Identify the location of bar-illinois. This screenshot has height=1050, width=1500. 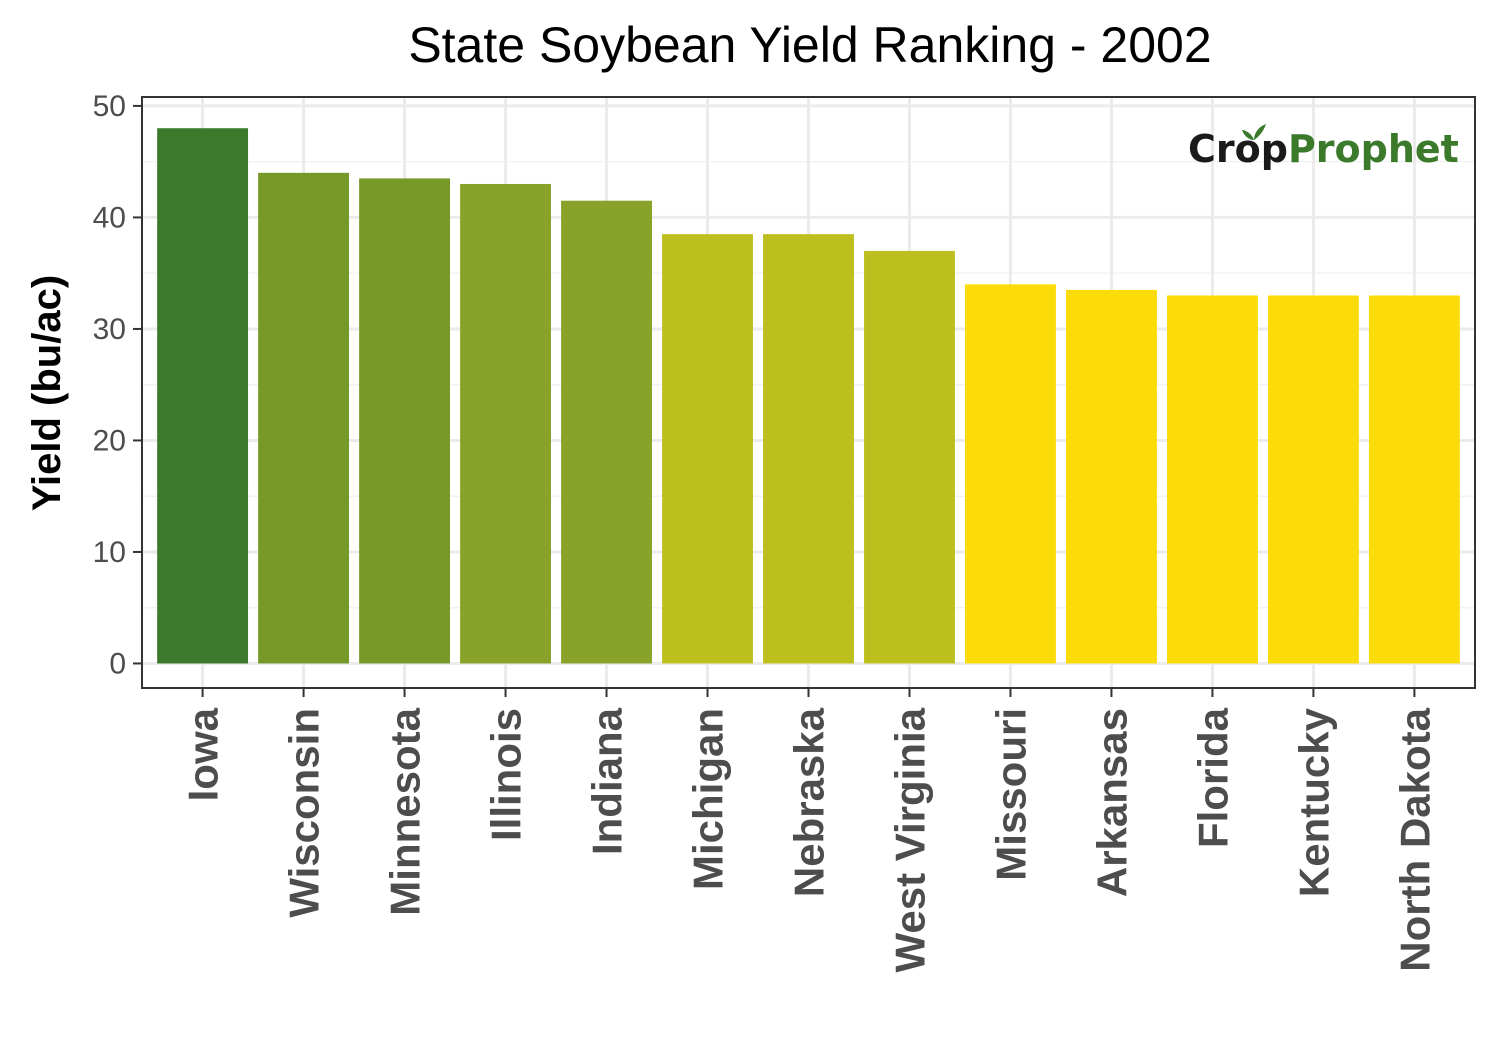
(505, 423).